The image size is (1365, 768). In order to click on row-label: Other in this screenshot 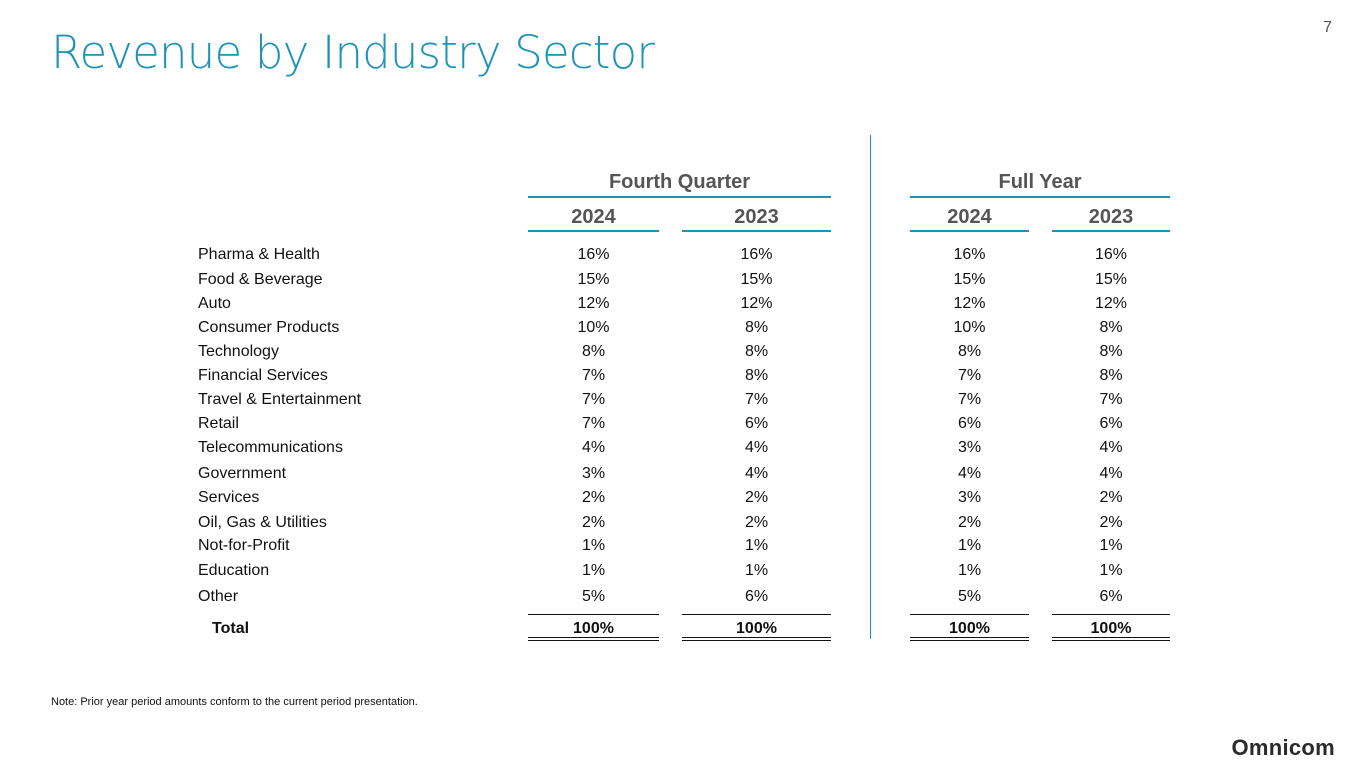, I will do `click(218, 596)`.